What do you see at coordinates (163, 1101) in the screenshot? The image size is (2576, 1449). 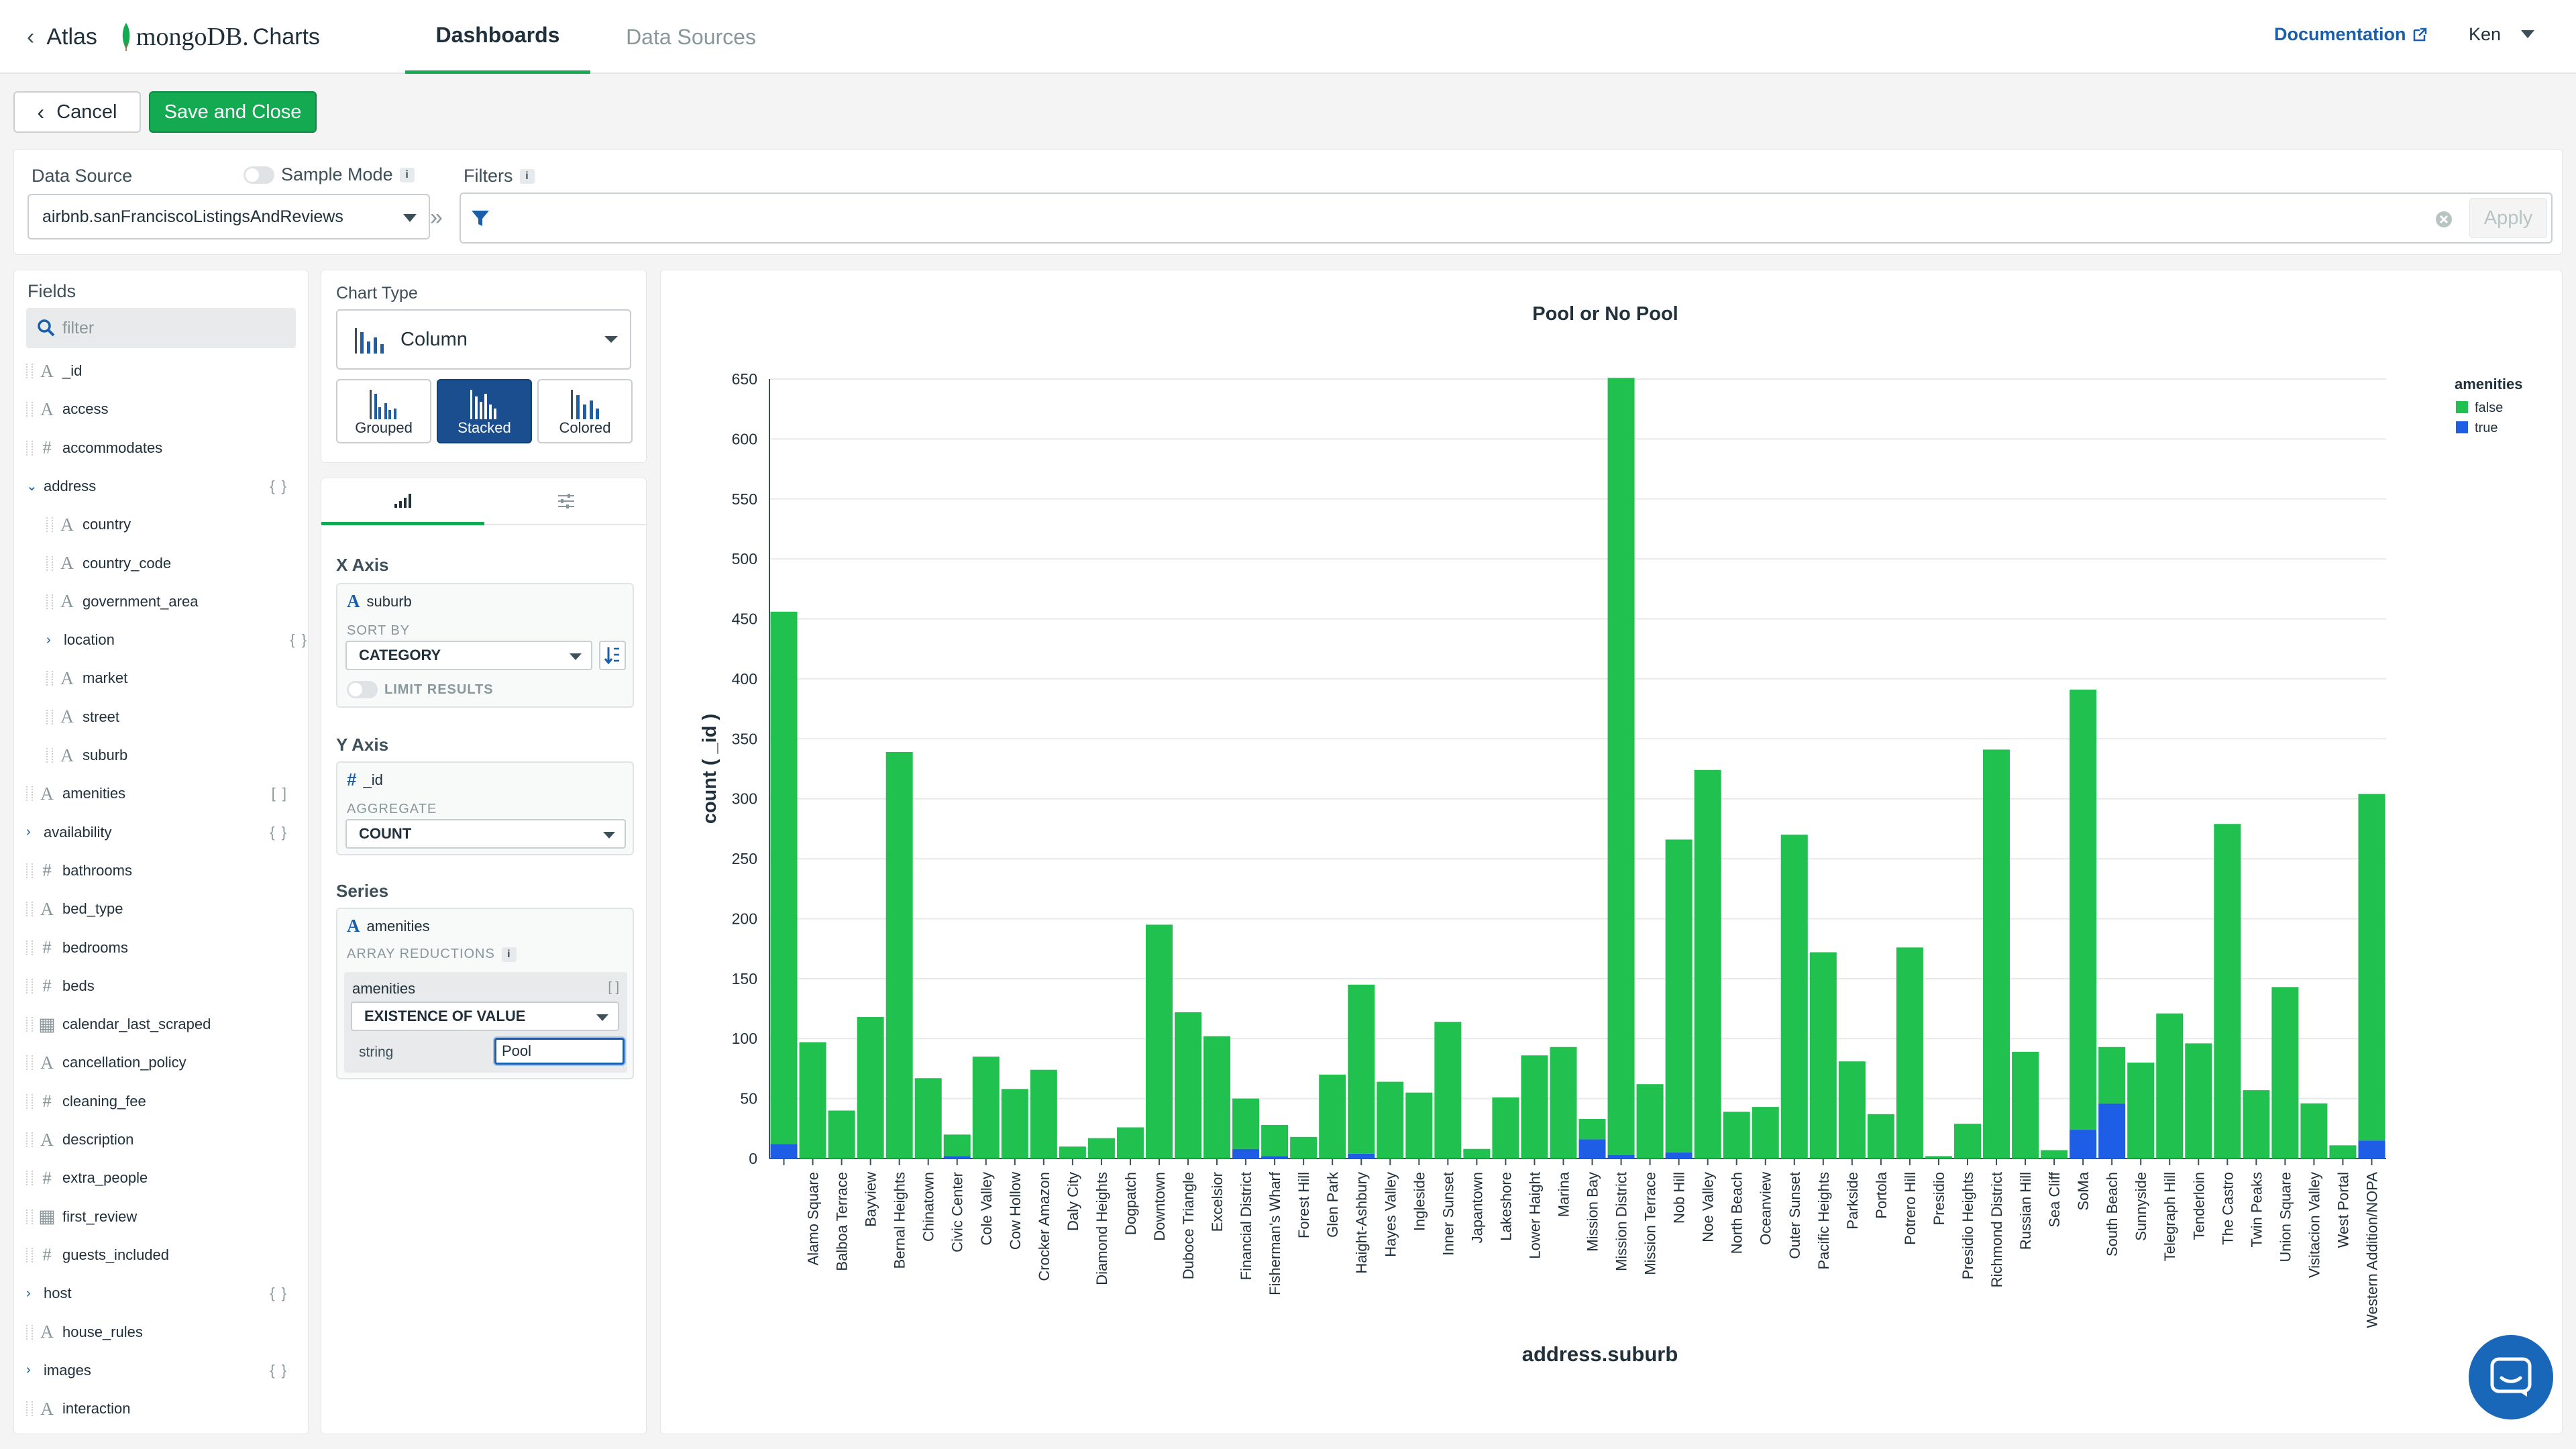 I see `field-item: # cleaning_fee` at bounding box center [163, 1101].